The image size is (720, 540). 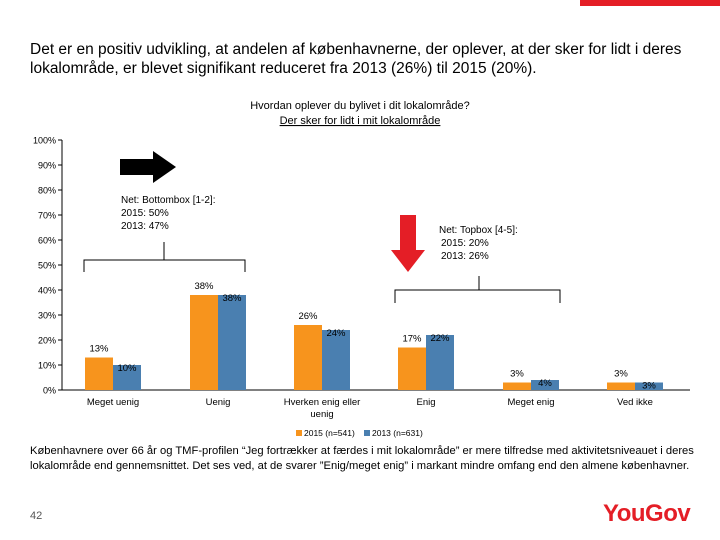 I want to click on y-tick-label: 50%, so click(x=47, y=266).